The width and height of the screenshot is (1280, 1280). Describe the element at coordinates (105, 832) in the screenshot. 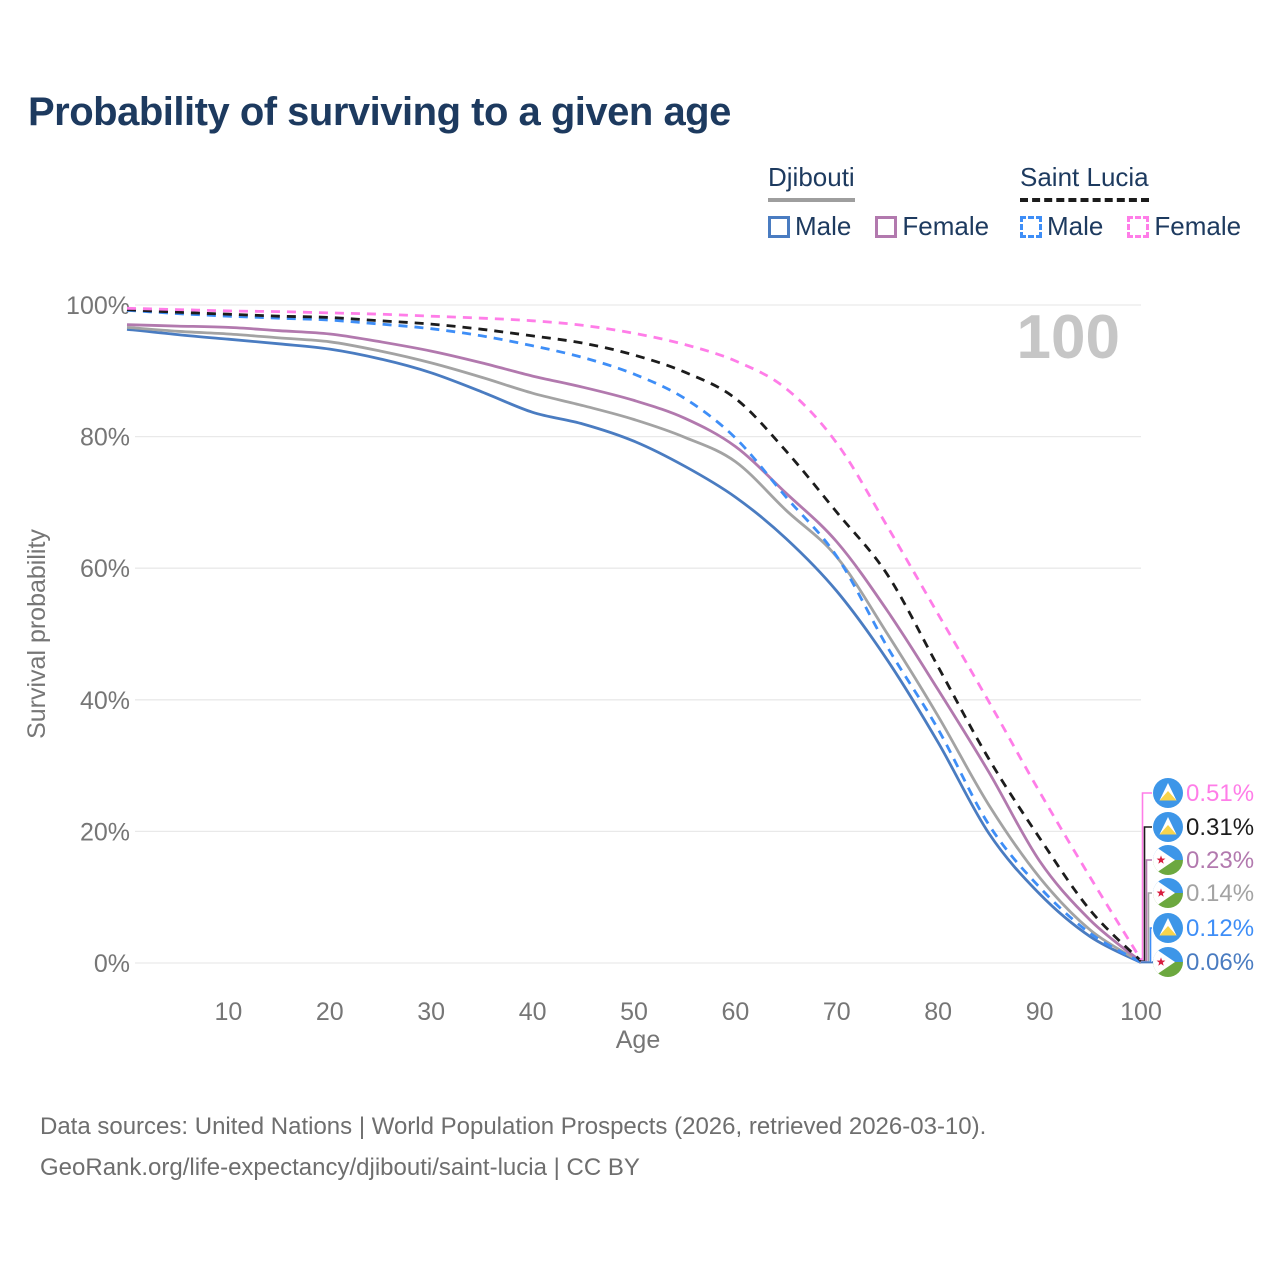

I see `y-tick-label: 20%` at that location.